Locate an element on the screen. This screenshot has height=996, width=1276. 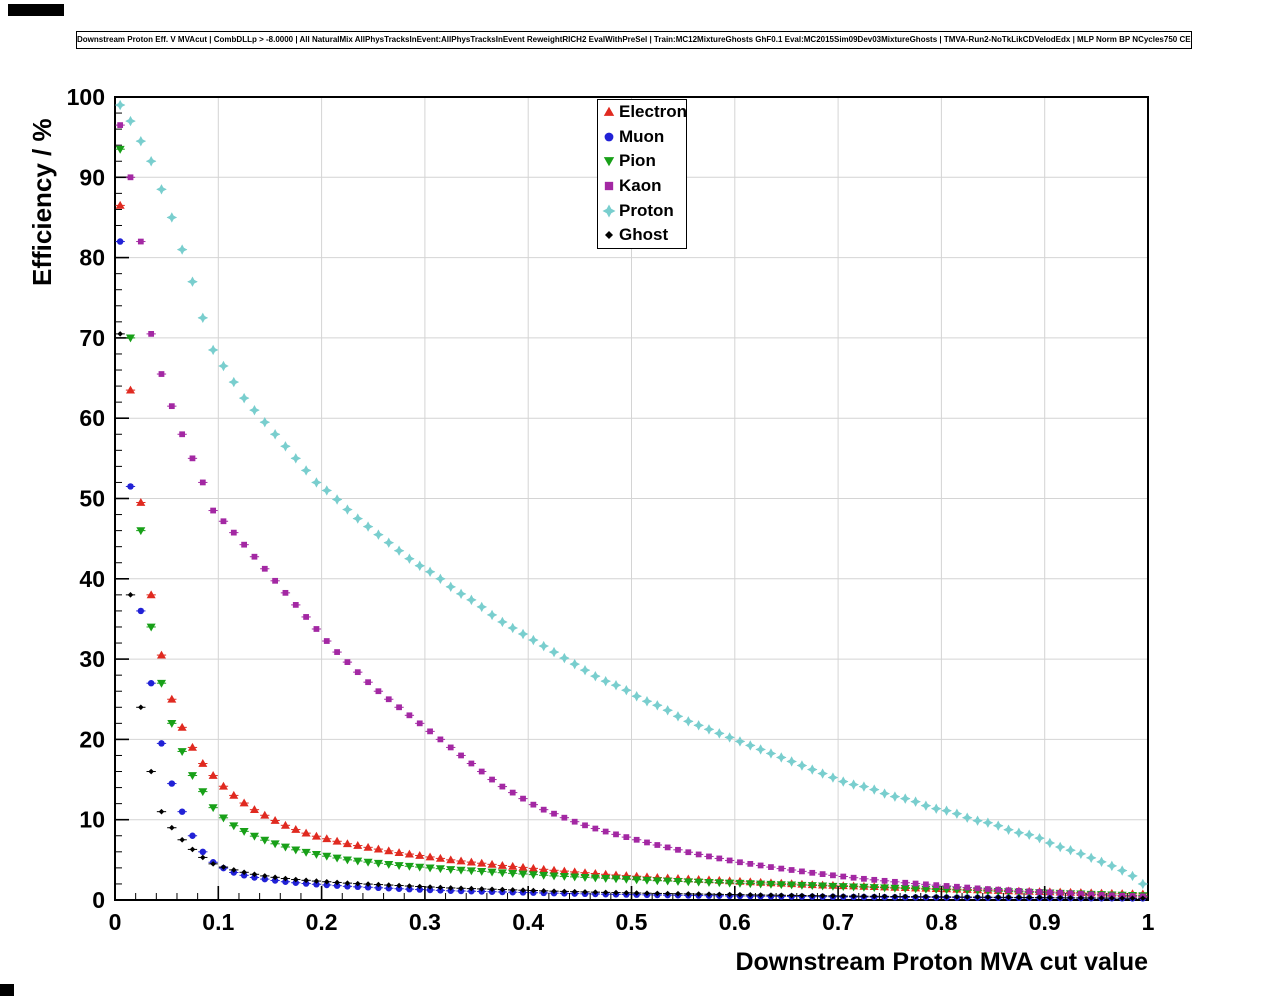
legend-label-electron: Electron is located at coordinates (653, 112).